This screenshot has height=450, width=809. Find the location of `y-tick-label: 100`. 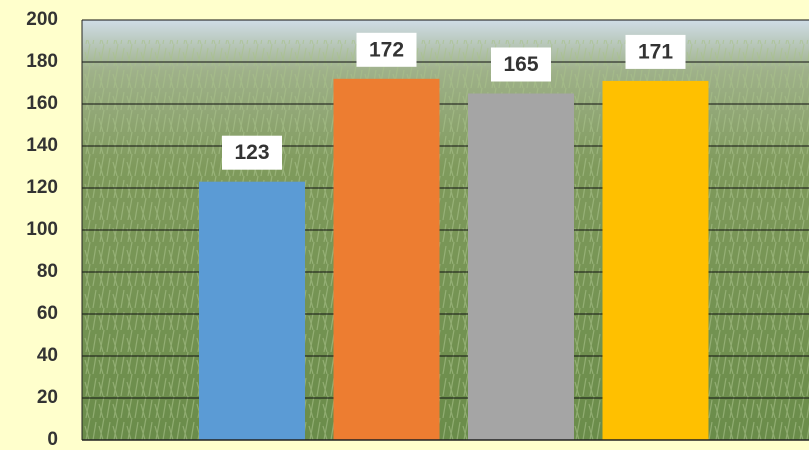

y-tick-label: 100 is located at coordinates (42, 229).